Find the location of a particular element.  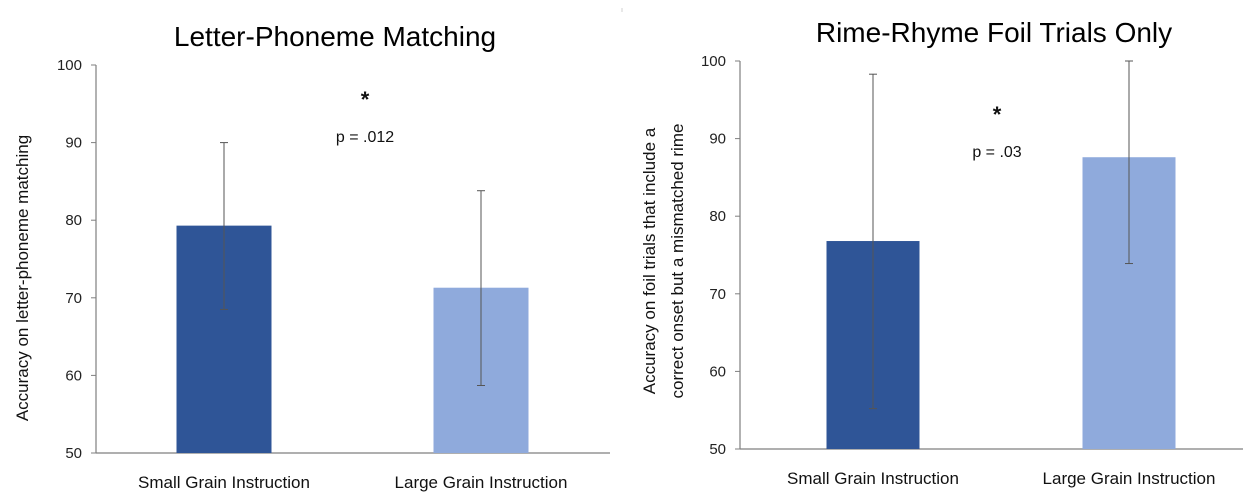

p-value-label: p = .03 is located at coordinates (996, 152).